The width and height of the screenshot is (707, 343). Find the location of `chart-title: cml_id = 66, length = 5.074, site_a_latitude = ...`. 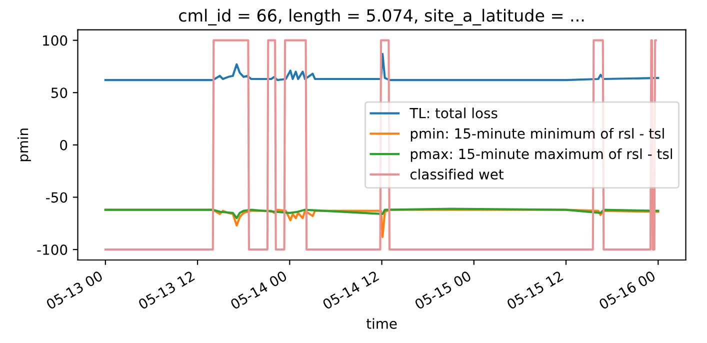

chart-title: cml_id = 66, length = 5.074, site_a_latitude = ... is located at coordinates (381, 17).